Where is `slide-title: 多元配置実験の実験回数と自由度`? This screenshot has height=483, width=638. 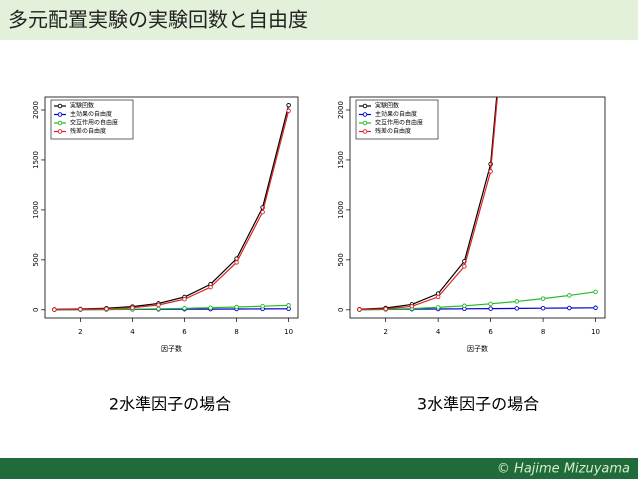
slide-title: 多元配置実験の実験回数と自由度 is located at coordinates (158, 20).